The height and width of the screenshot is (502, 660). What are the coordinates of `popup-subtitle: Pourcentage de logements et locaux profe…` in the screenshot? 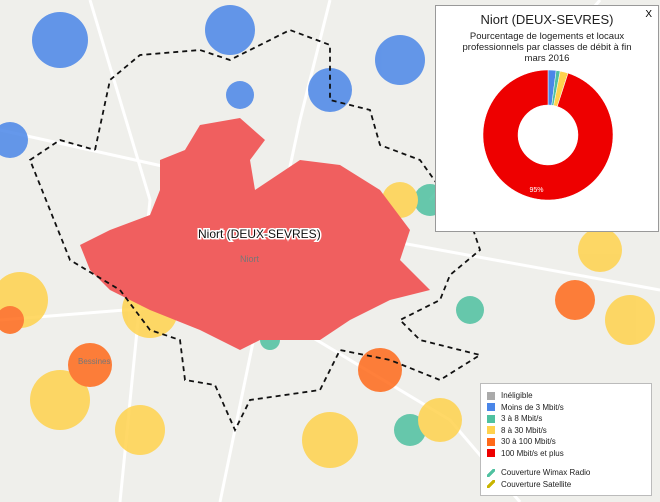 It's located at (547, 47).